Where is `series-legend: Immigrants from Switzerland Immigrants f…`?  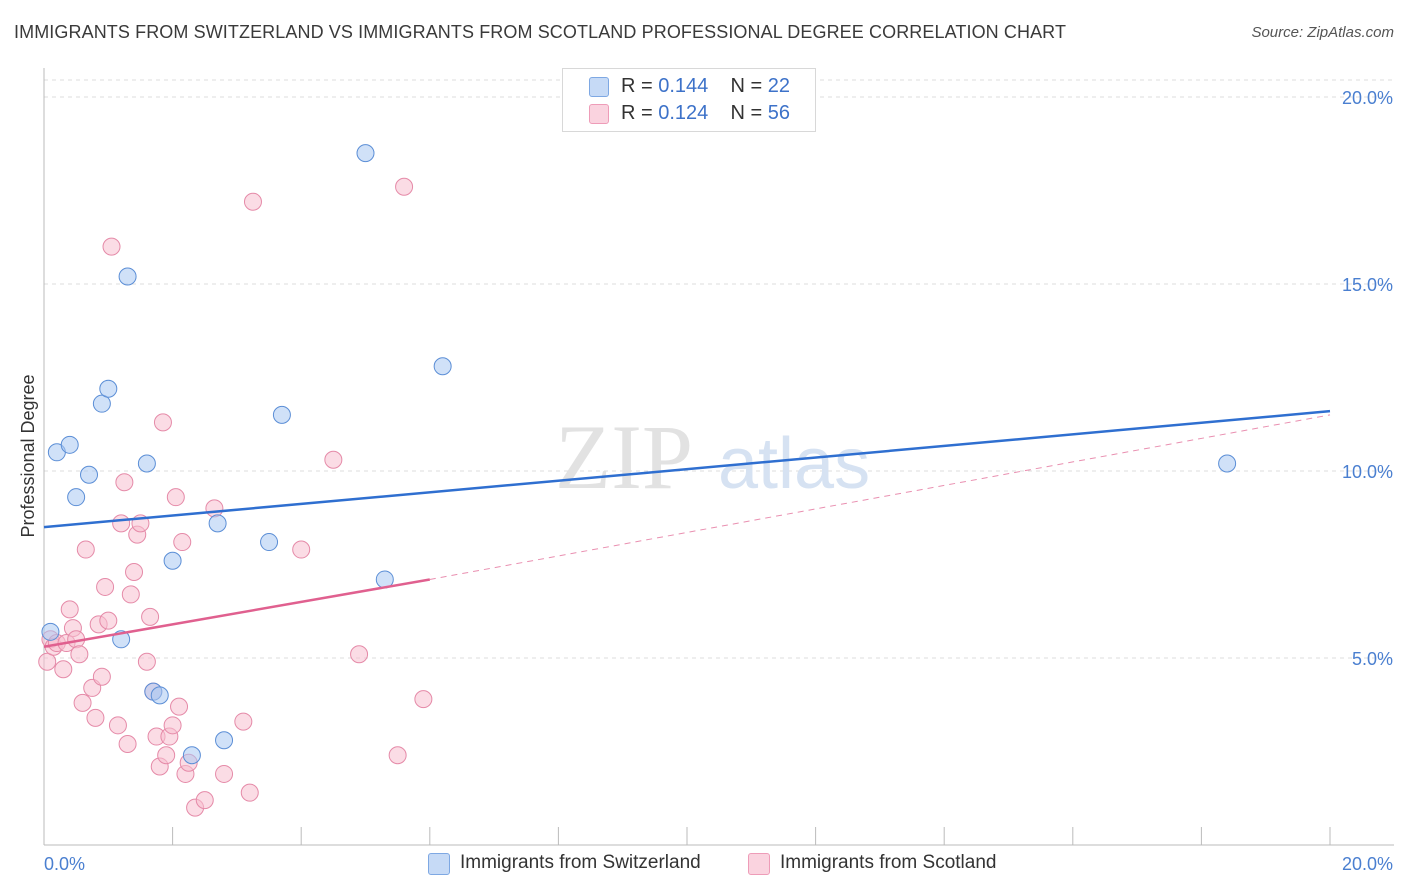
series-legend: Immigrants from Switzerland Immigrants f… is located at coordinates (703, 865).